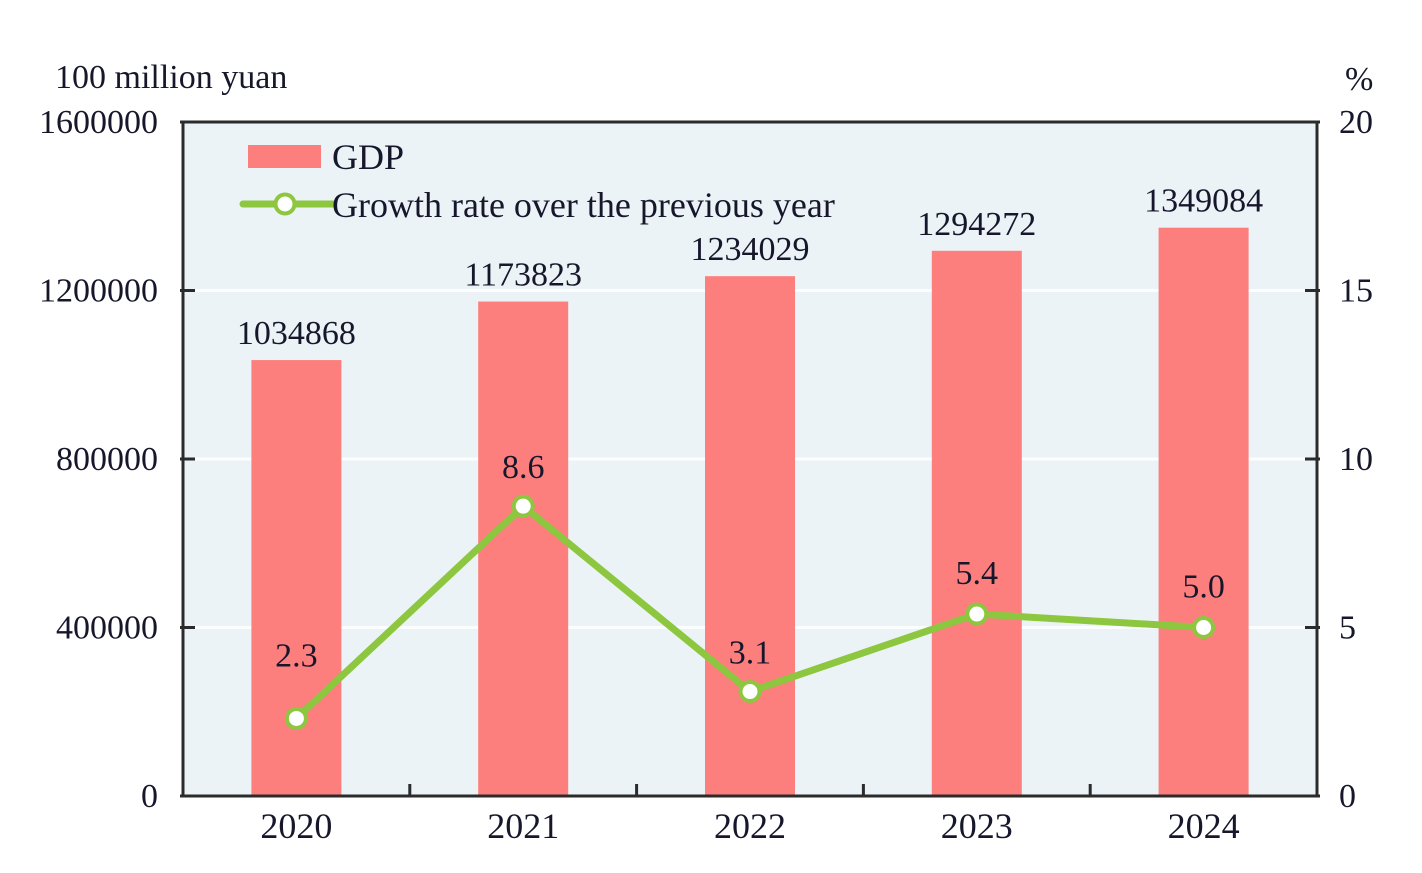  Describe the element at coordinates (1356, 459) in the screenshot. I see `right-tick-label: 10` at that location.